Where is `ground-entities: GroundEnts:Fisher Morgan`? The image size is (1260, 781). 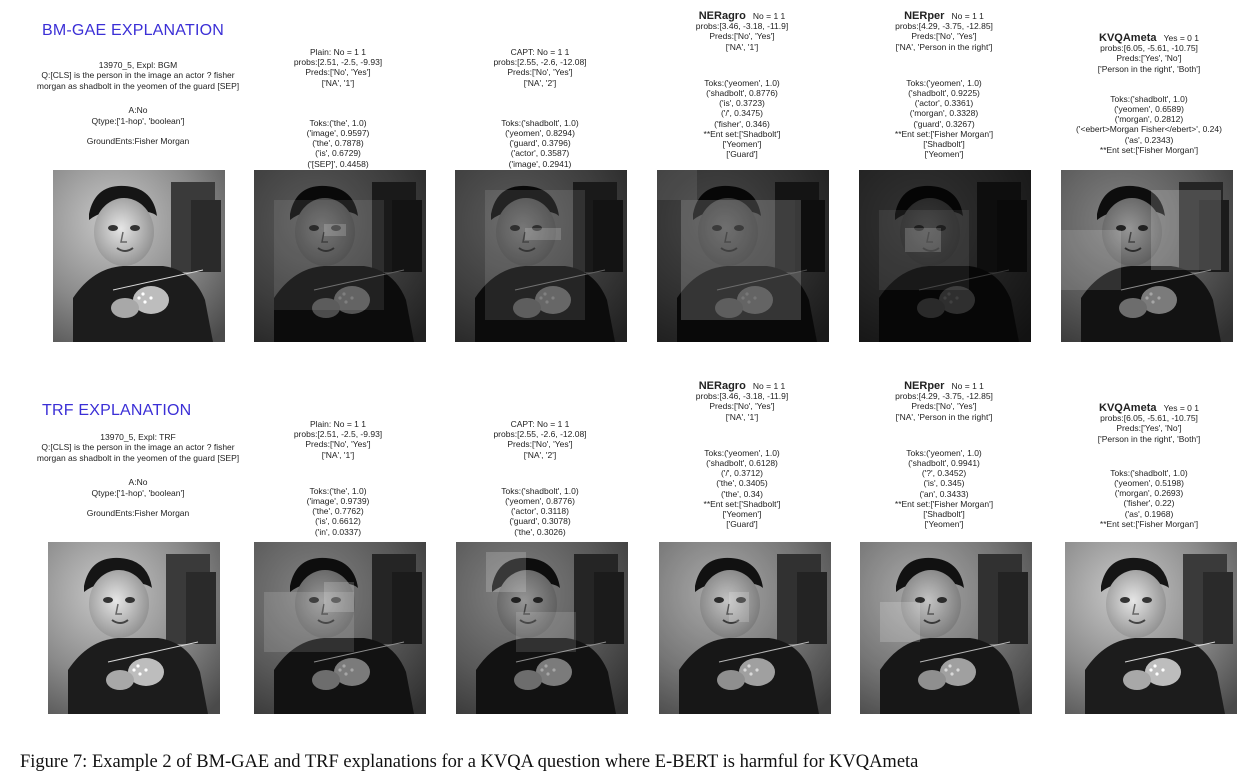 ground-entities: GroundEnts:Fisher Morgan is located at coordinates (138, 141).